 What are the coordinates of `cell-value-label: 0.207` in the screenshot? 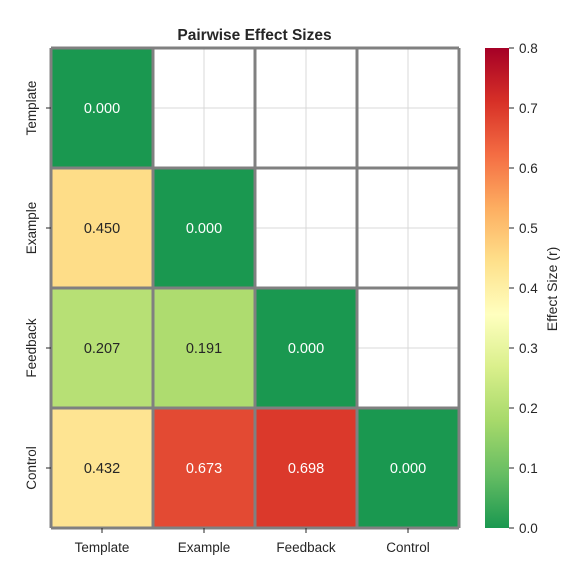 It's located at (102, 349).